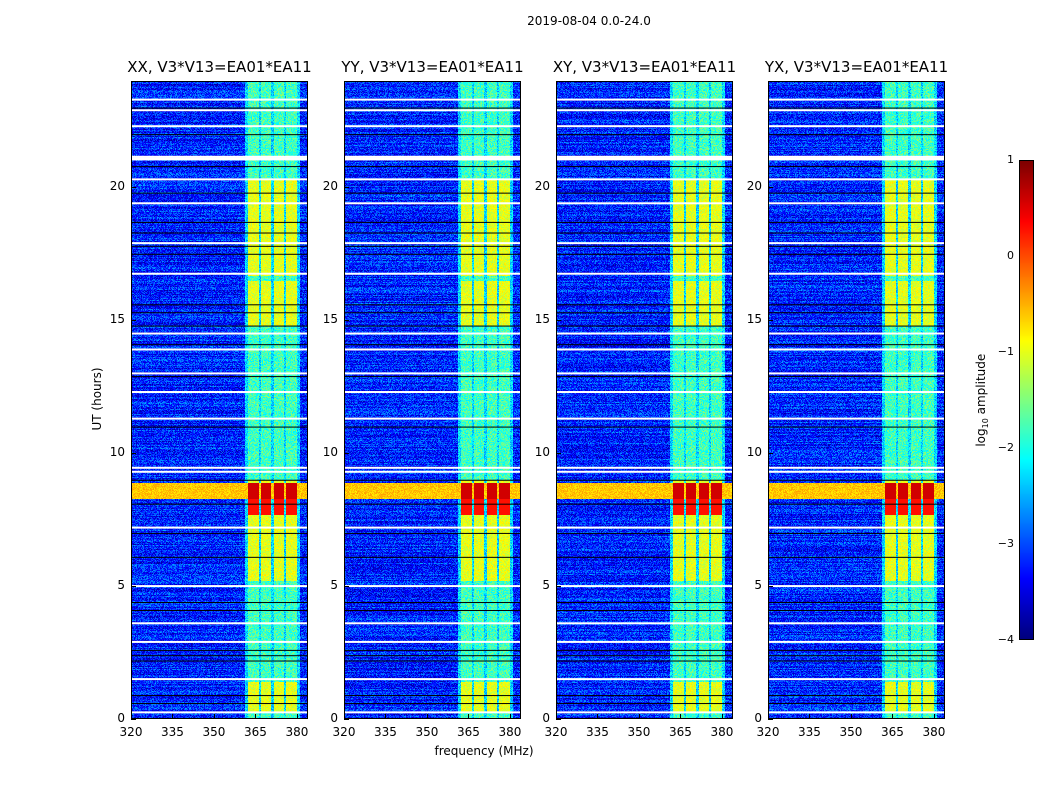 This screenshot has width=1050, height=800. I want to click on colorbar-tick-label: 1, so click(1010, 159).